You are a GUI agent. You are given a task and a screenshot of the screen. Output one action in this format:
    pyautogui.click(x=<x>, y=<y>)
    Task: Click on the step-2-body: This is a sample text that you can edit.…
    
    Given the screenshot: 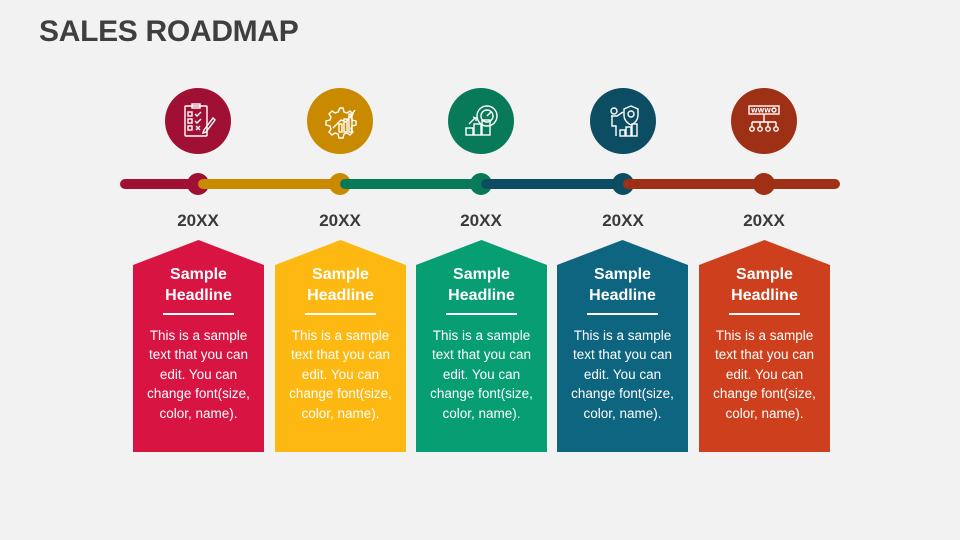 What is the action you would take?
    pyautogui.click(x=340, y=374)
    